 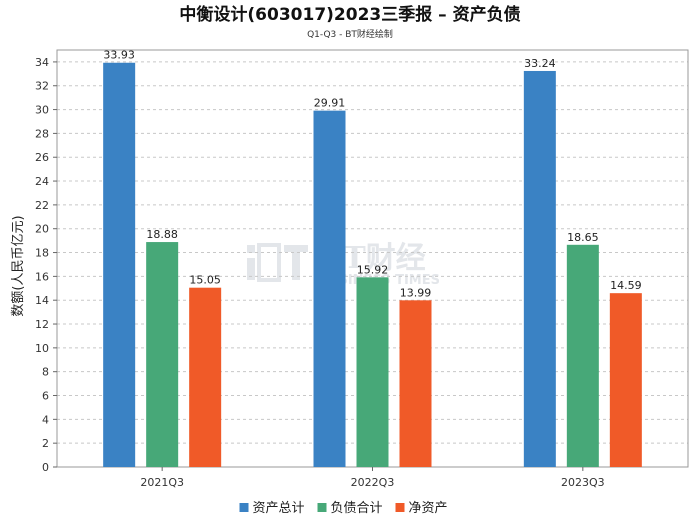 I want to click on x-tick-label: 2022Q3, so click(x=373, y=482).